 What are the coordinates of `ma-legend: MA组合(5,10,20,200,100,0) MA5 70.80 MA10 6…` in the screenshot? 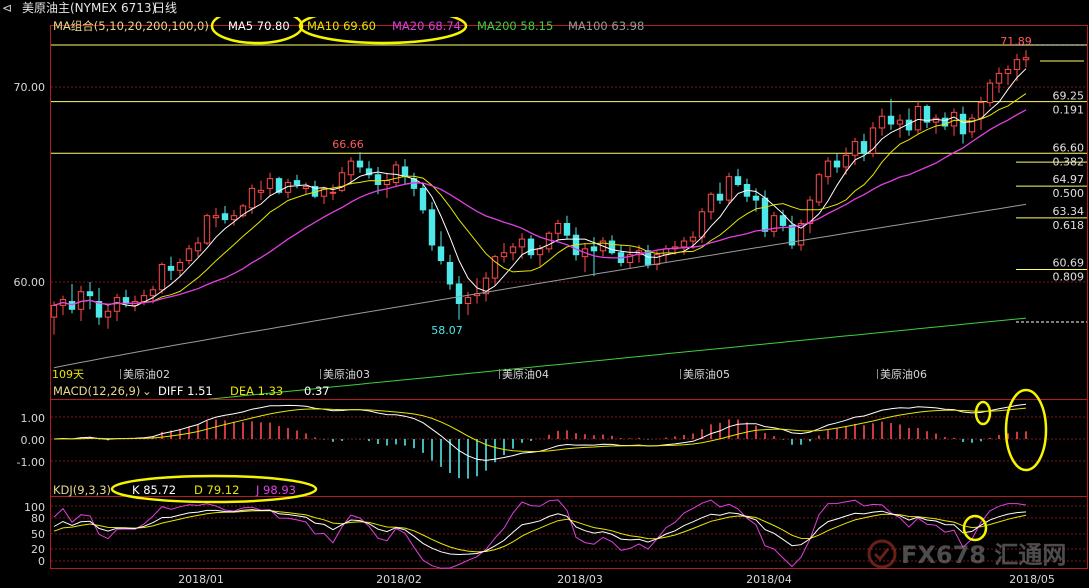 It's located at (348, 26).